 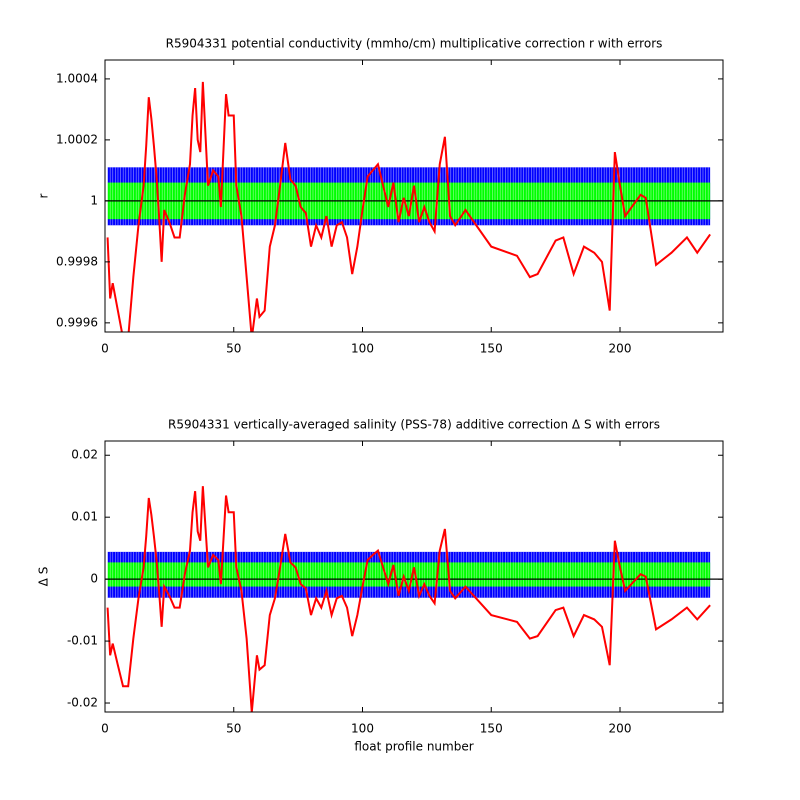 What do you see at coordinates (82, 703) in the screenshot?
I see `y-tick-label: -0.02` at bounding box center [82, 703].